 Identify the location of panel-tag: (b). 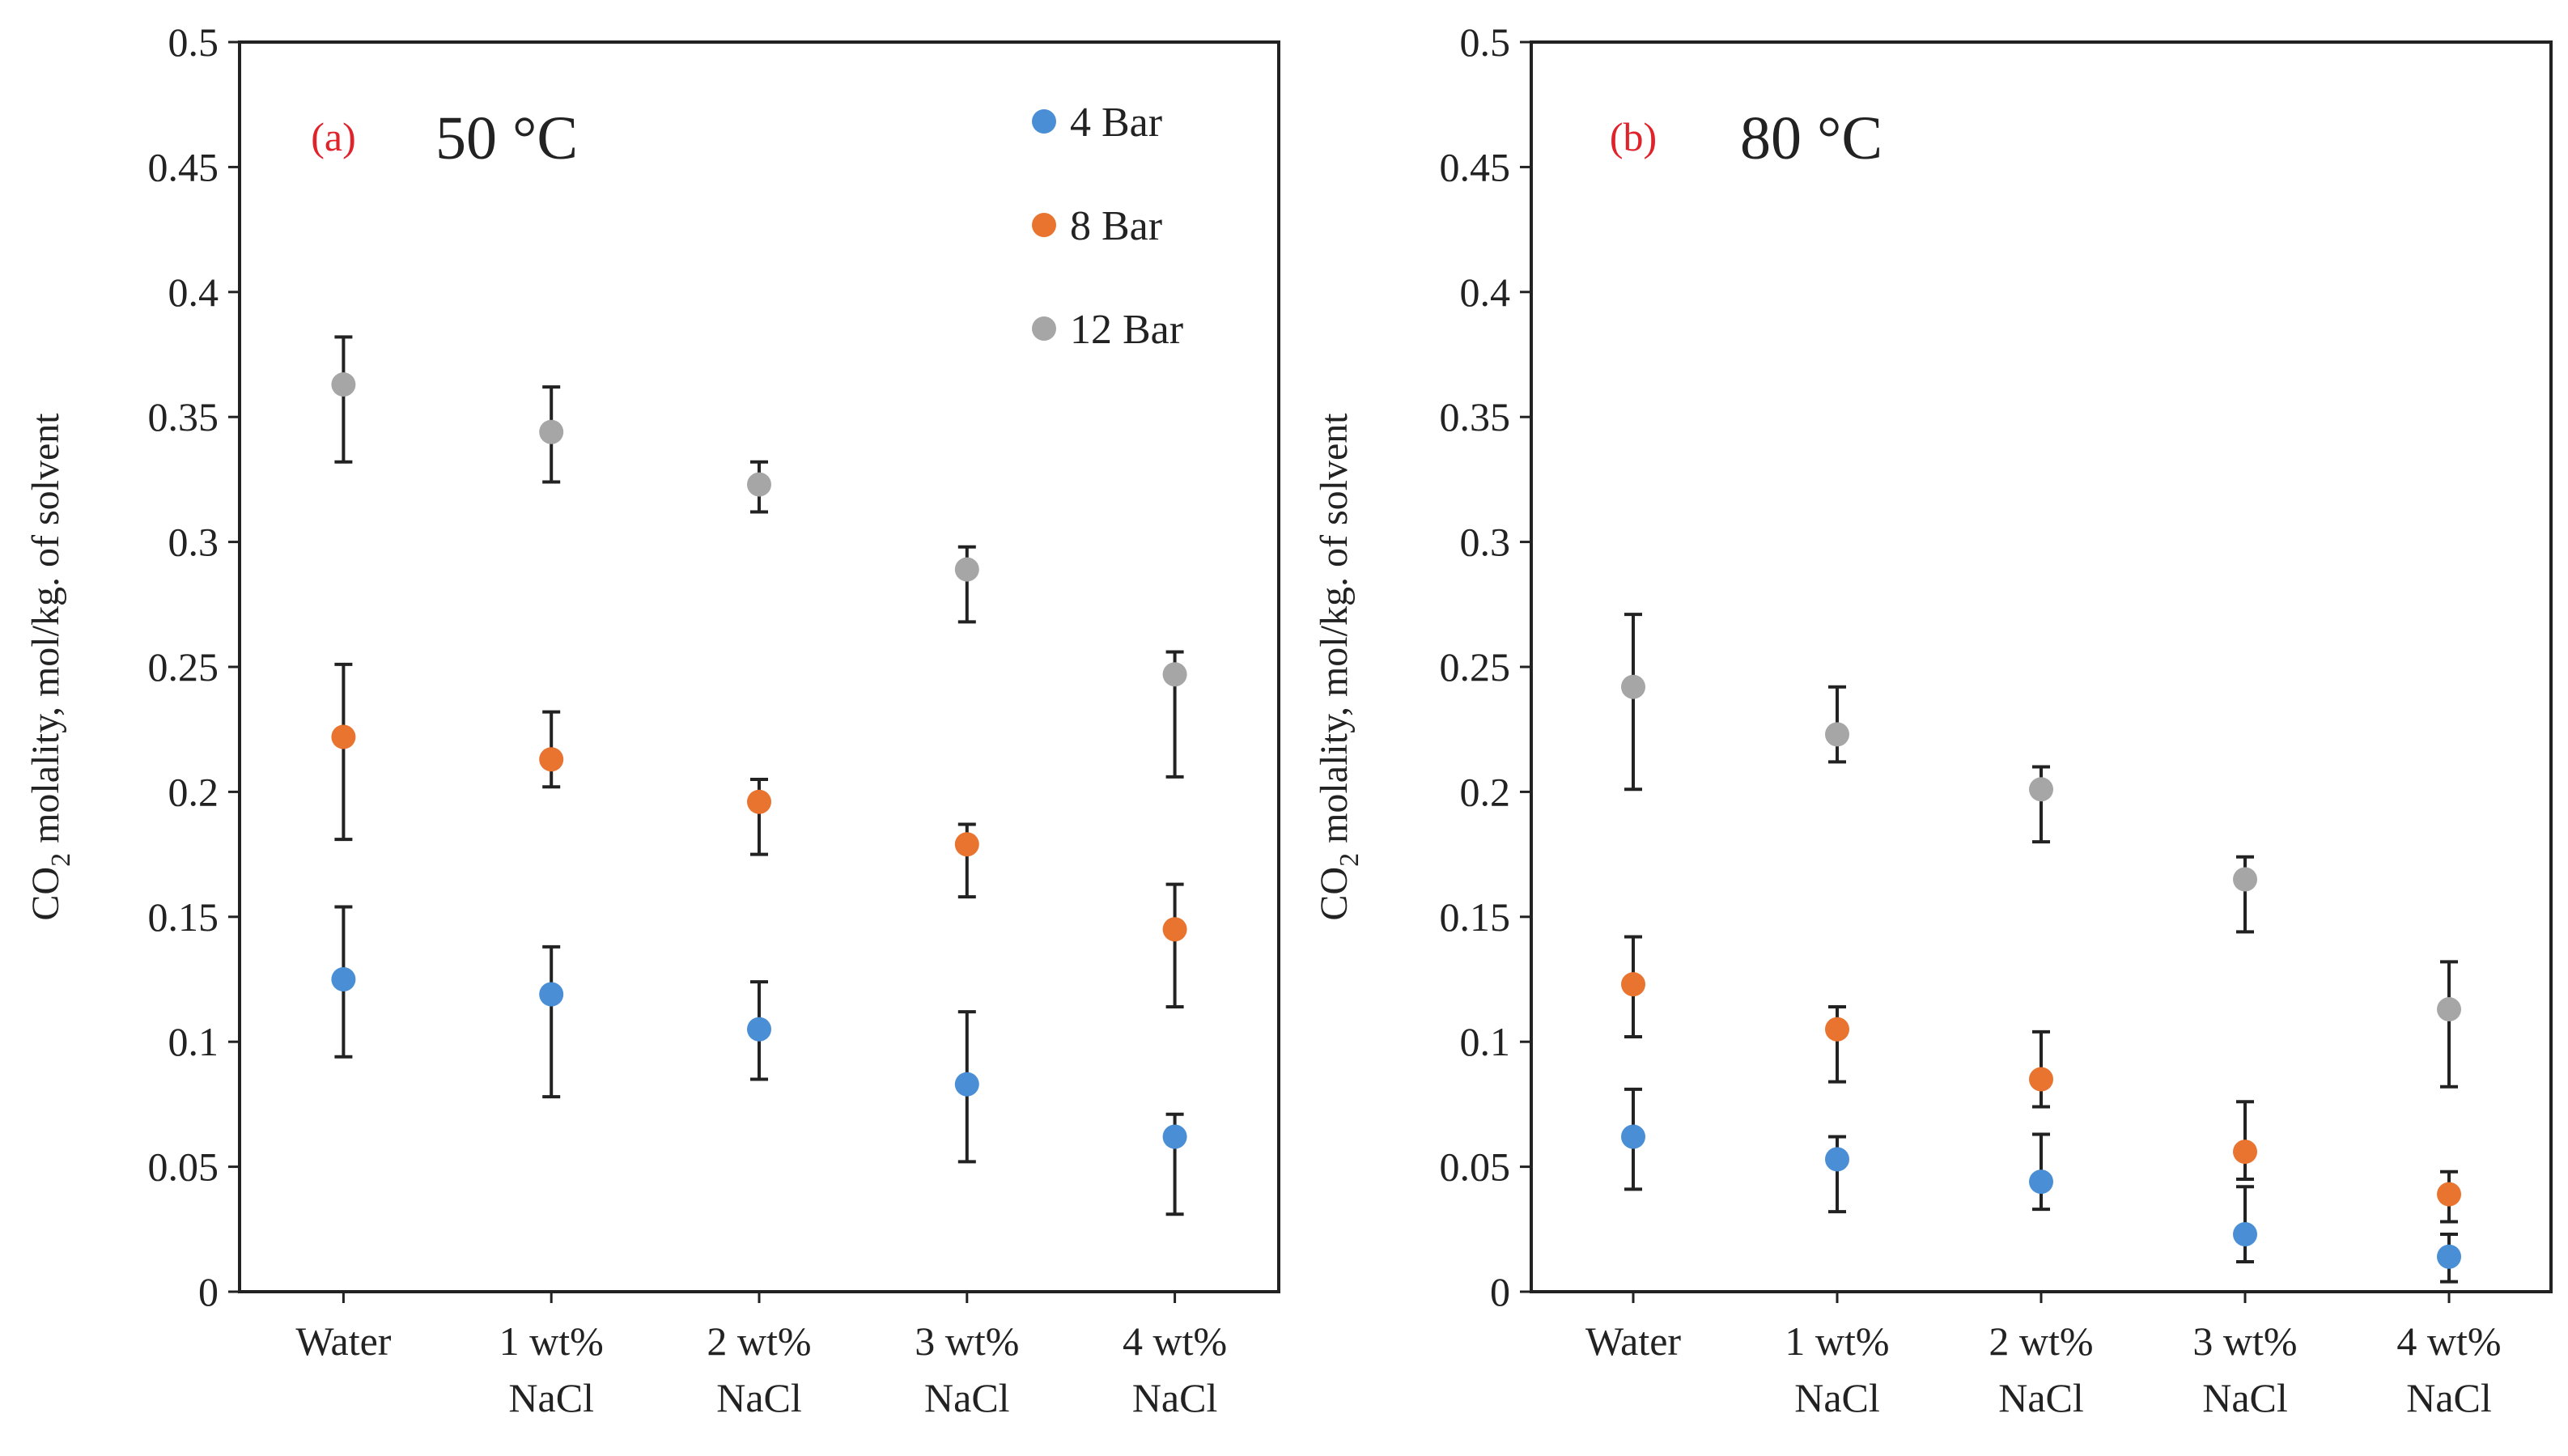
(1633, 136).